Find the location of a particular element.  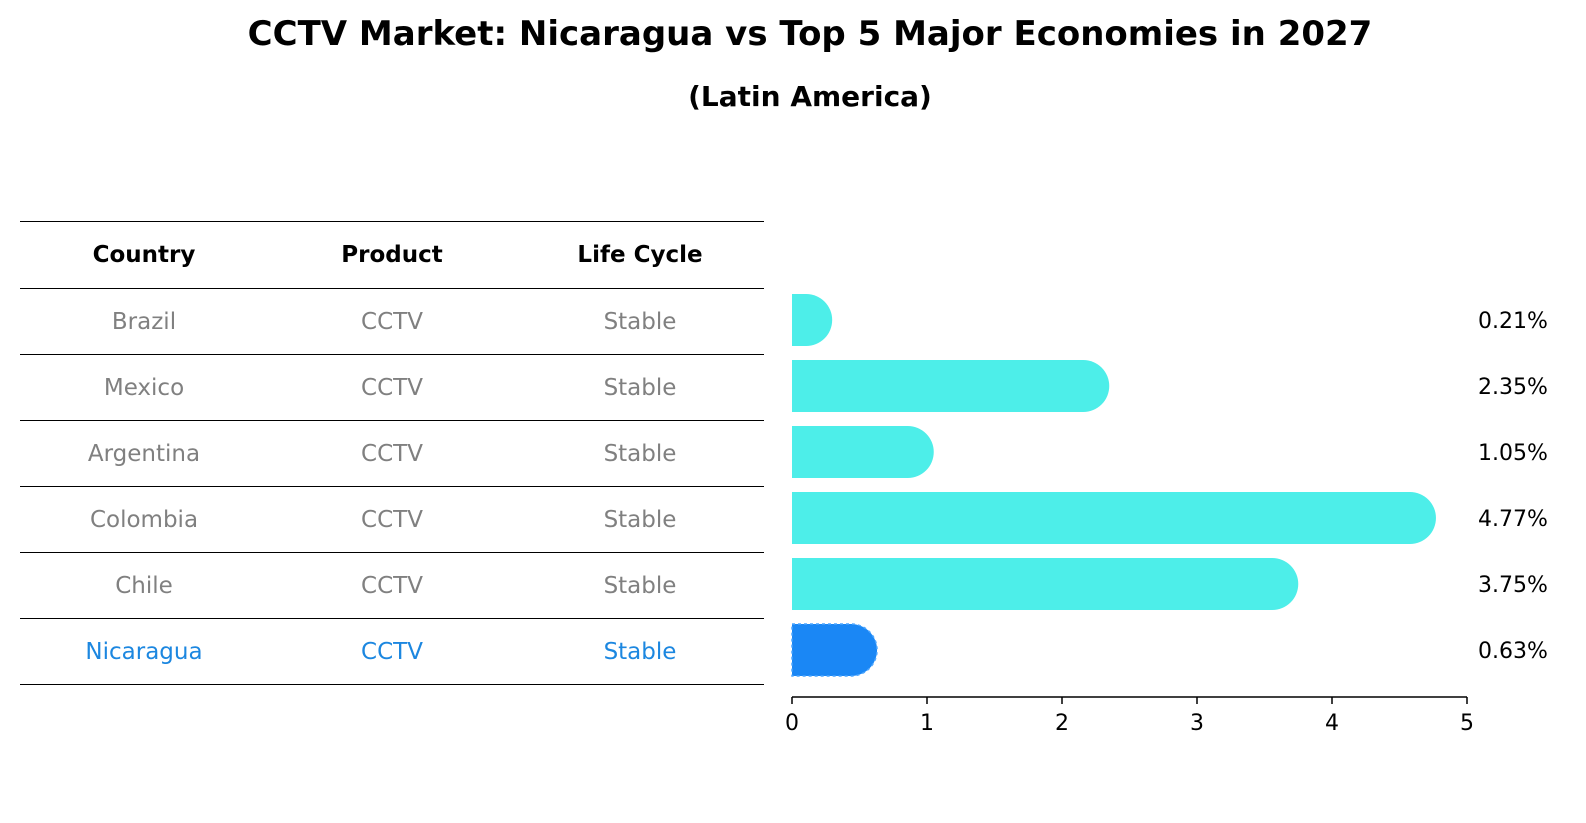

value-label: 3.75% is located at coordinates (1513, 585).